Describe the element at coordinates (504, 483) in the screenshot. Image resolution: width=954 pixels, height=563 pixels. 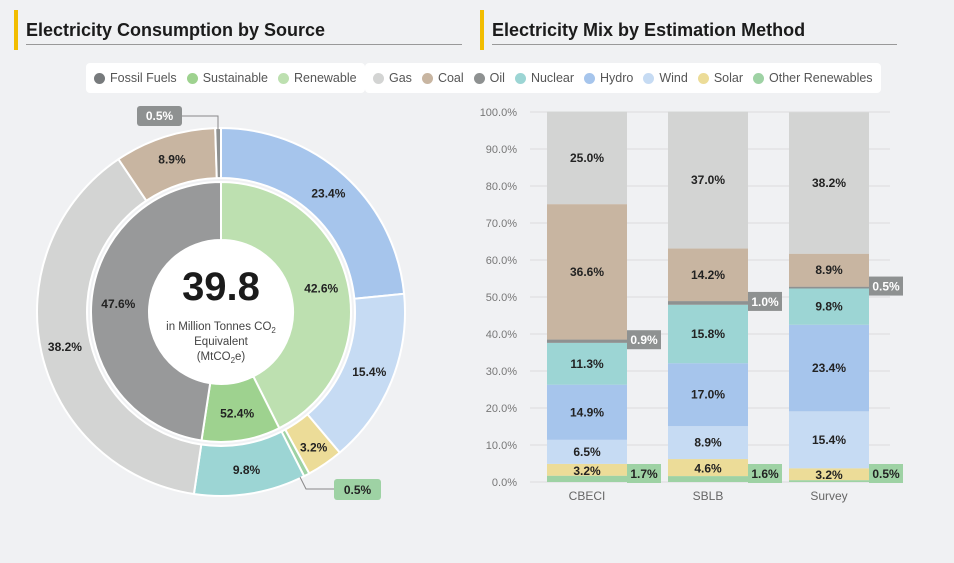
I see `y-tick-label: 0.0%` at that location.